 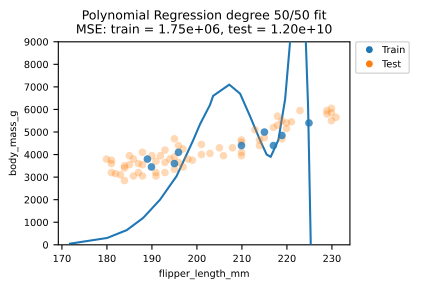 What do you see at coordinates (197, 258) in the screenshot?
I see `x-tick-label: 200` at bounding box center [197, 258].